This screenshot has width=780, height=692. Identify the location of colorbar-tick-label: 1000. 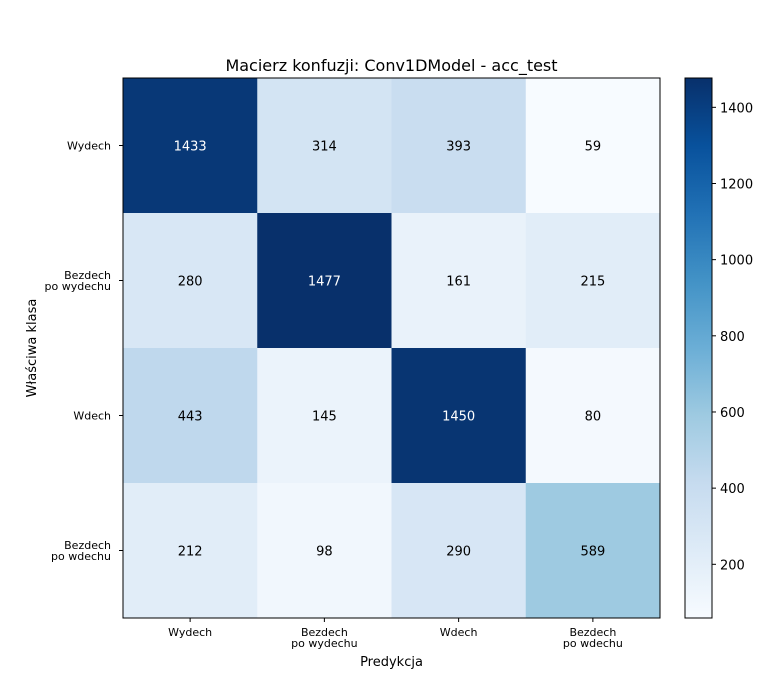
(736, 261).